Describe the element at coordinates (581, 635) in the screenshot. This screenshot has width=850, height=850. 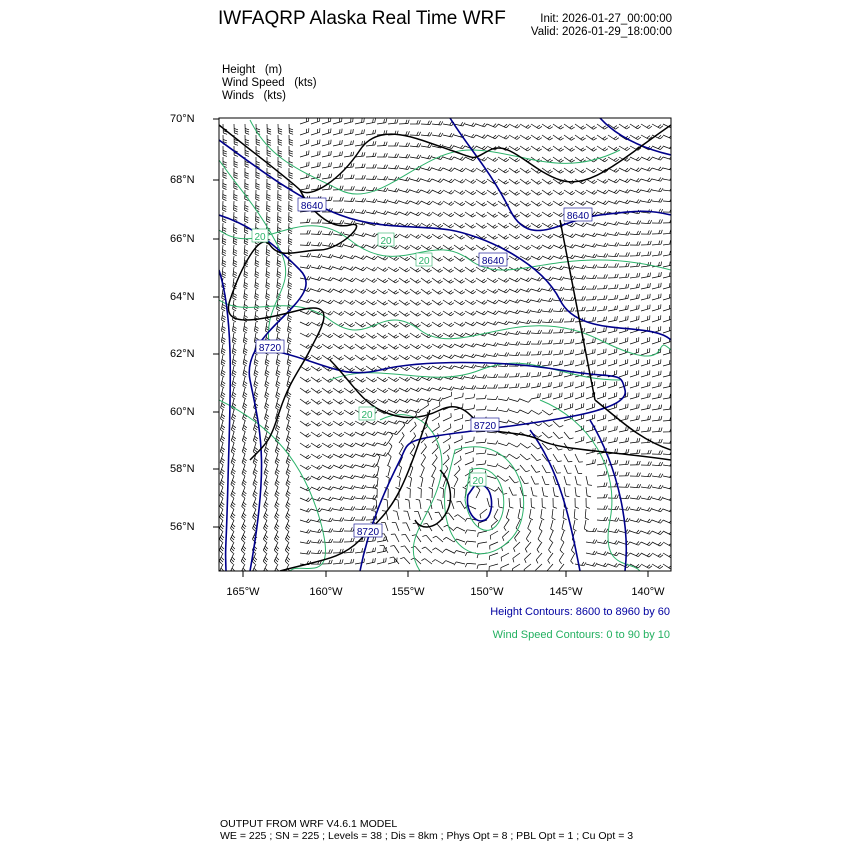
I see `wind-speed-contour-legend: Wind Speed Contours: 0 to 90 by 10` at that location.